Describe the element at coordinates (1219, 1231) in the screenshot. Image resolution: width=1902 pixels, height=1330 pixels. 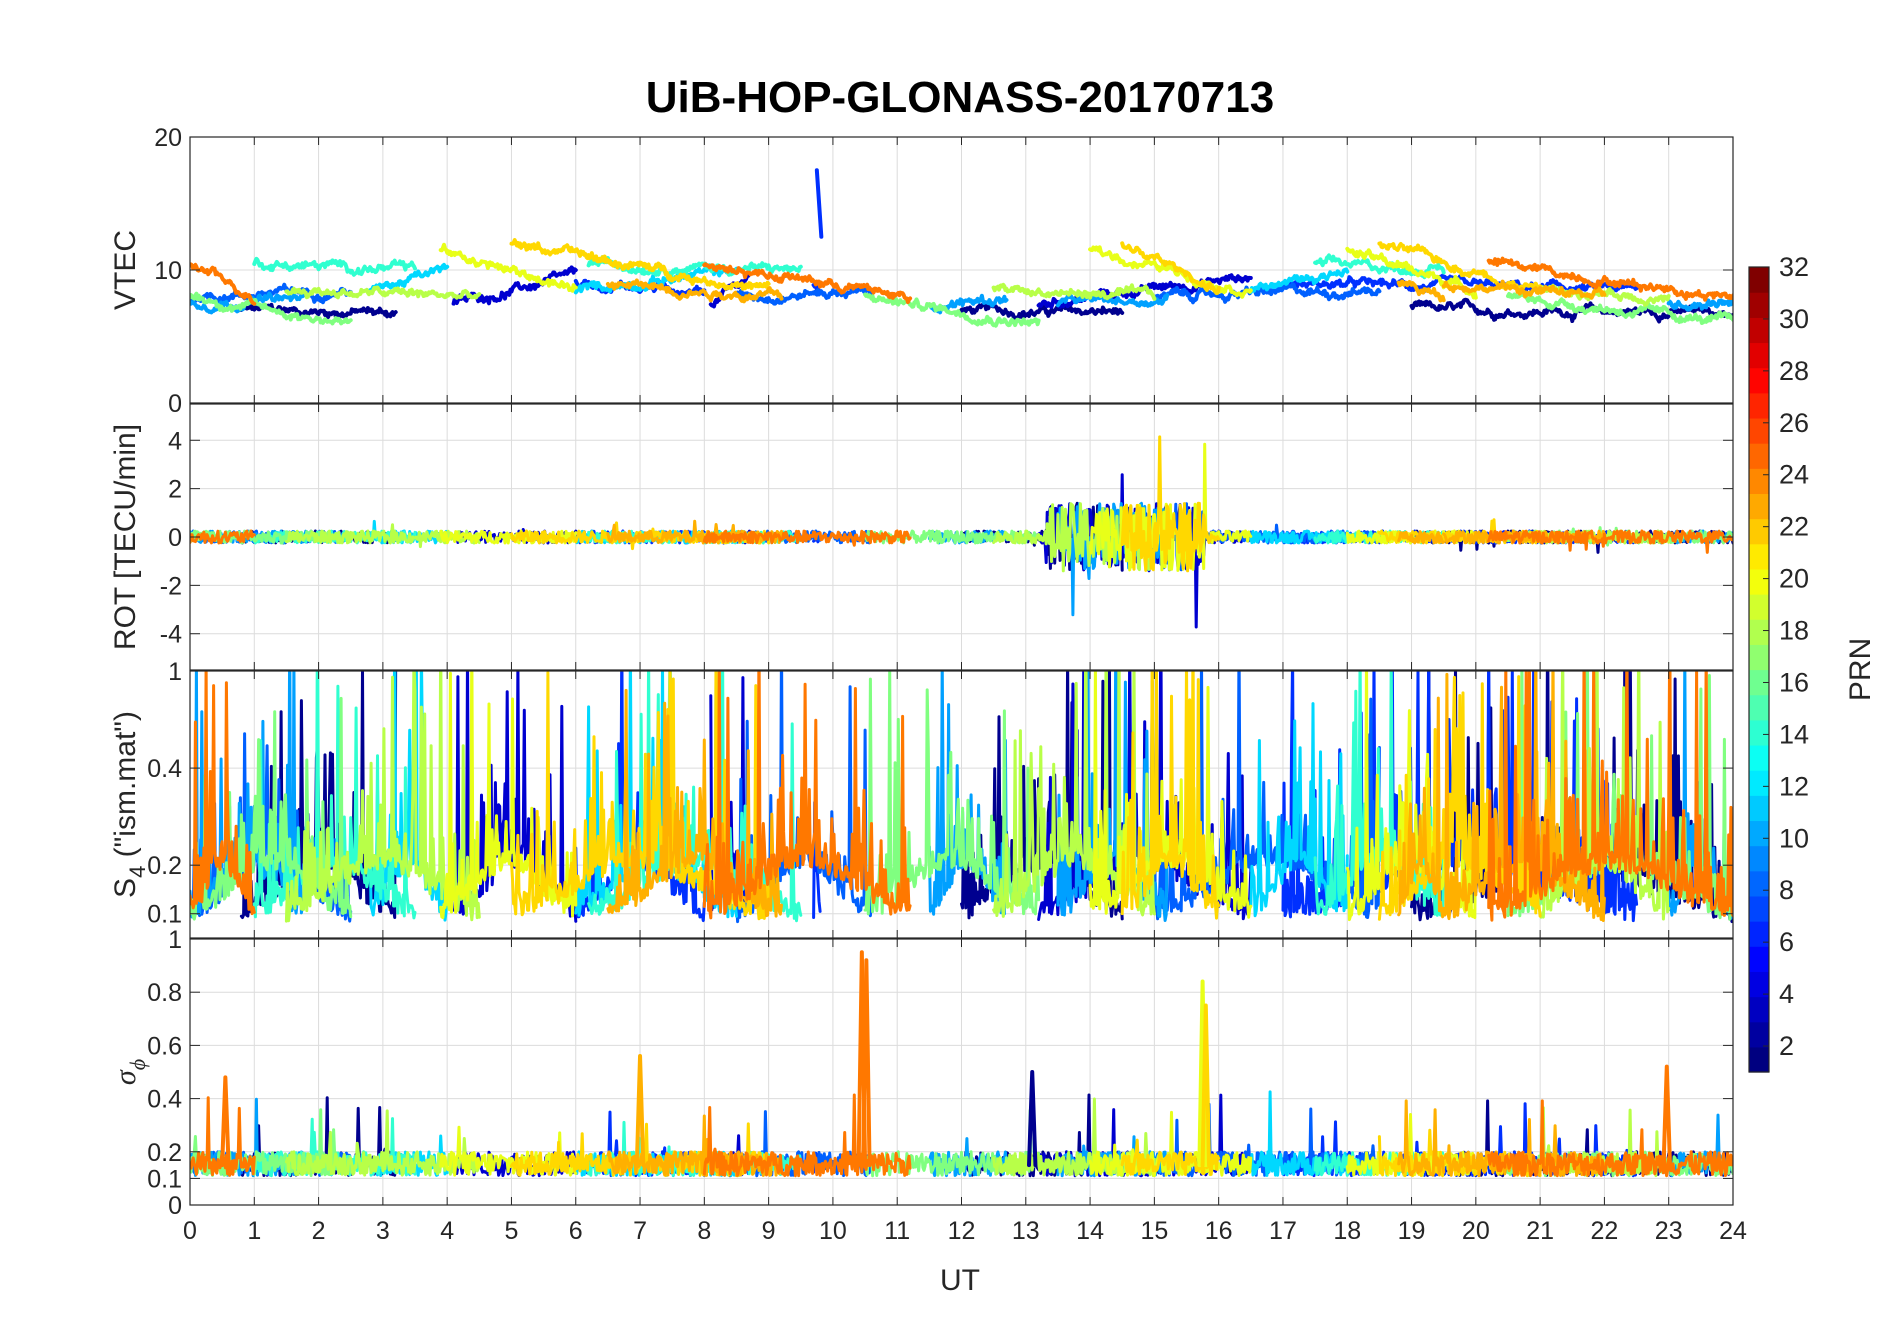
I see `x-tick-label: 16` at that location.